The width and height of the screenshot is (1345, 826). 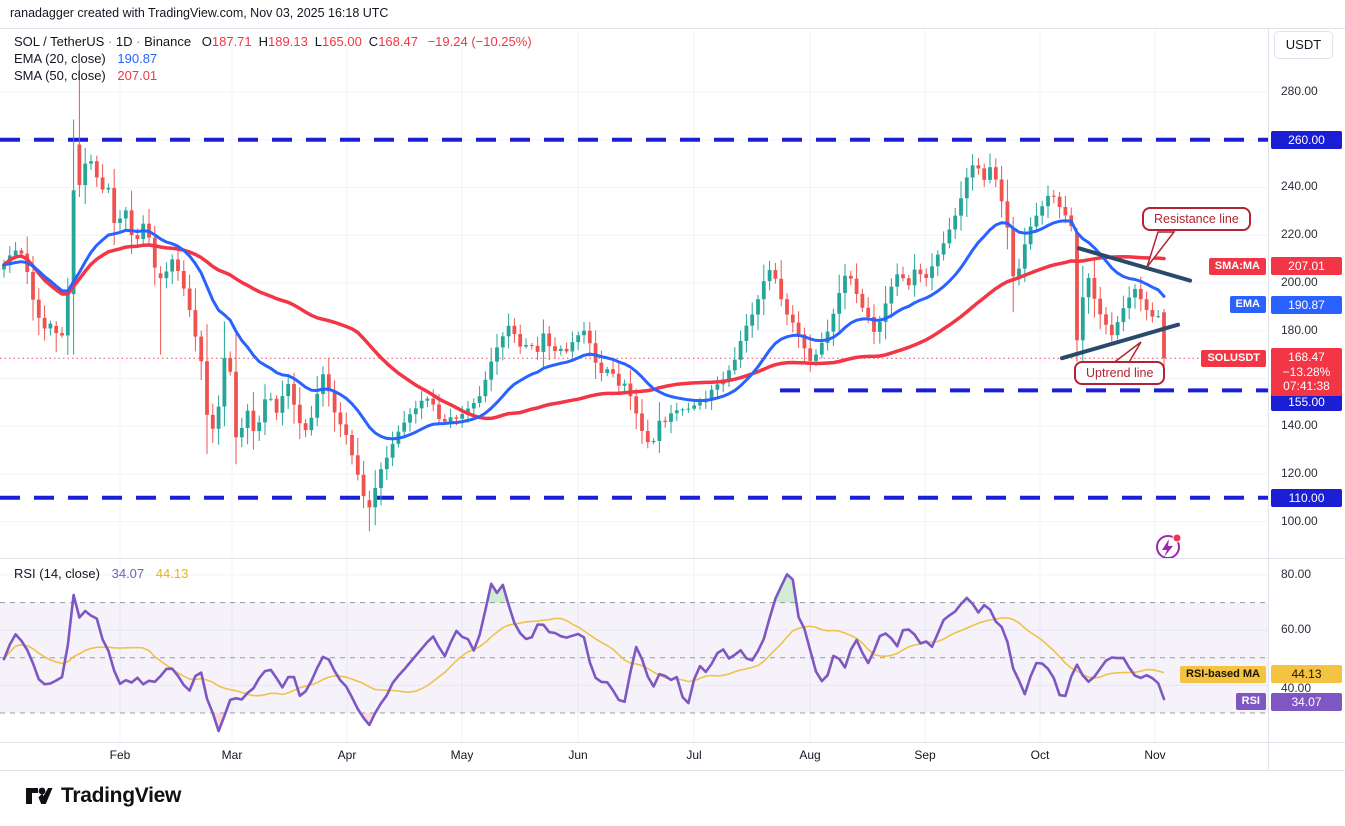 I want to click on month-label-Mar: Mar, so click(x=232, y=755).